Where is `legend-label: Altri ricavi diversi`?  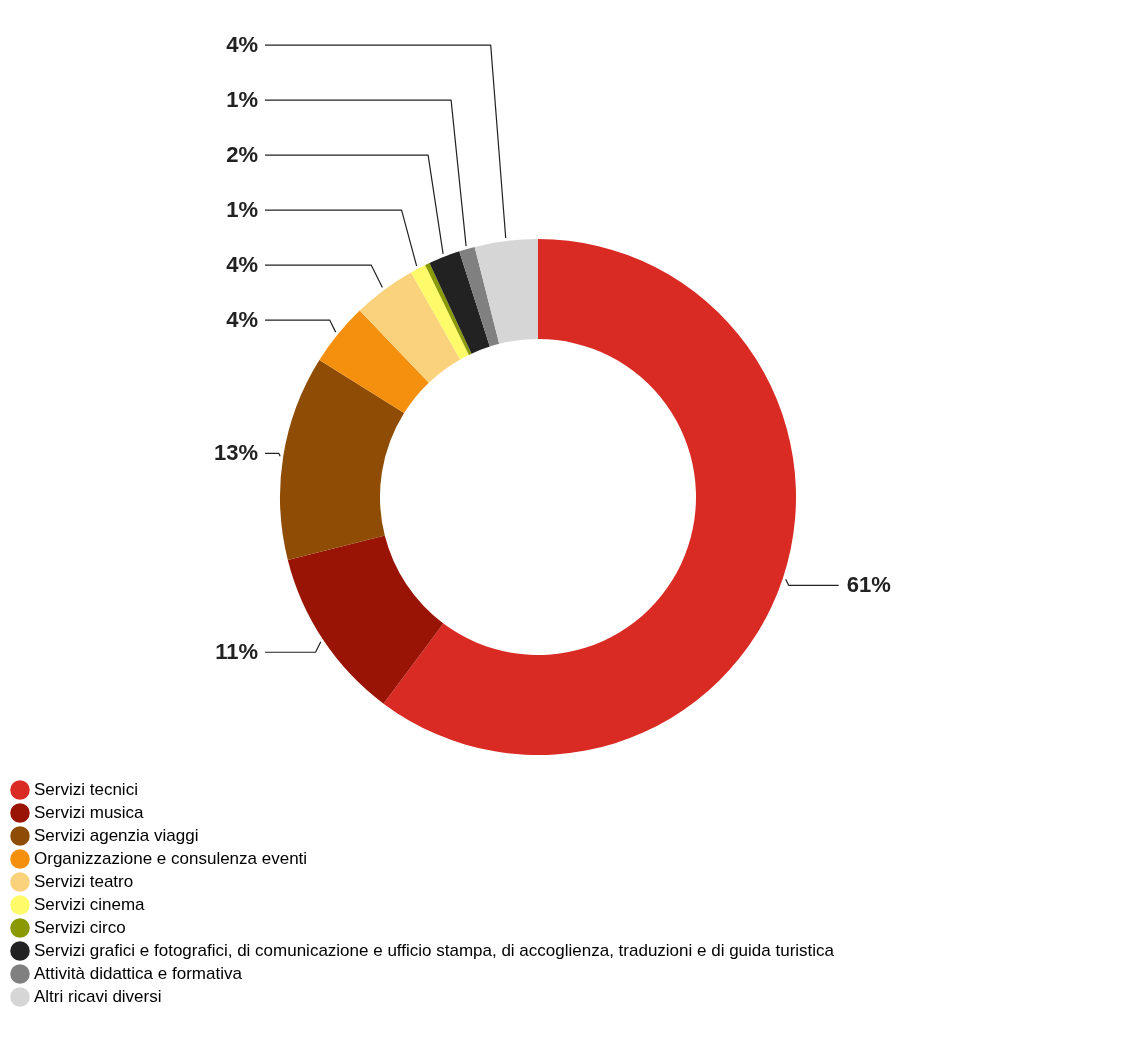
legend-label: Altri ricavi diversi is located at coordinates (98, 996).